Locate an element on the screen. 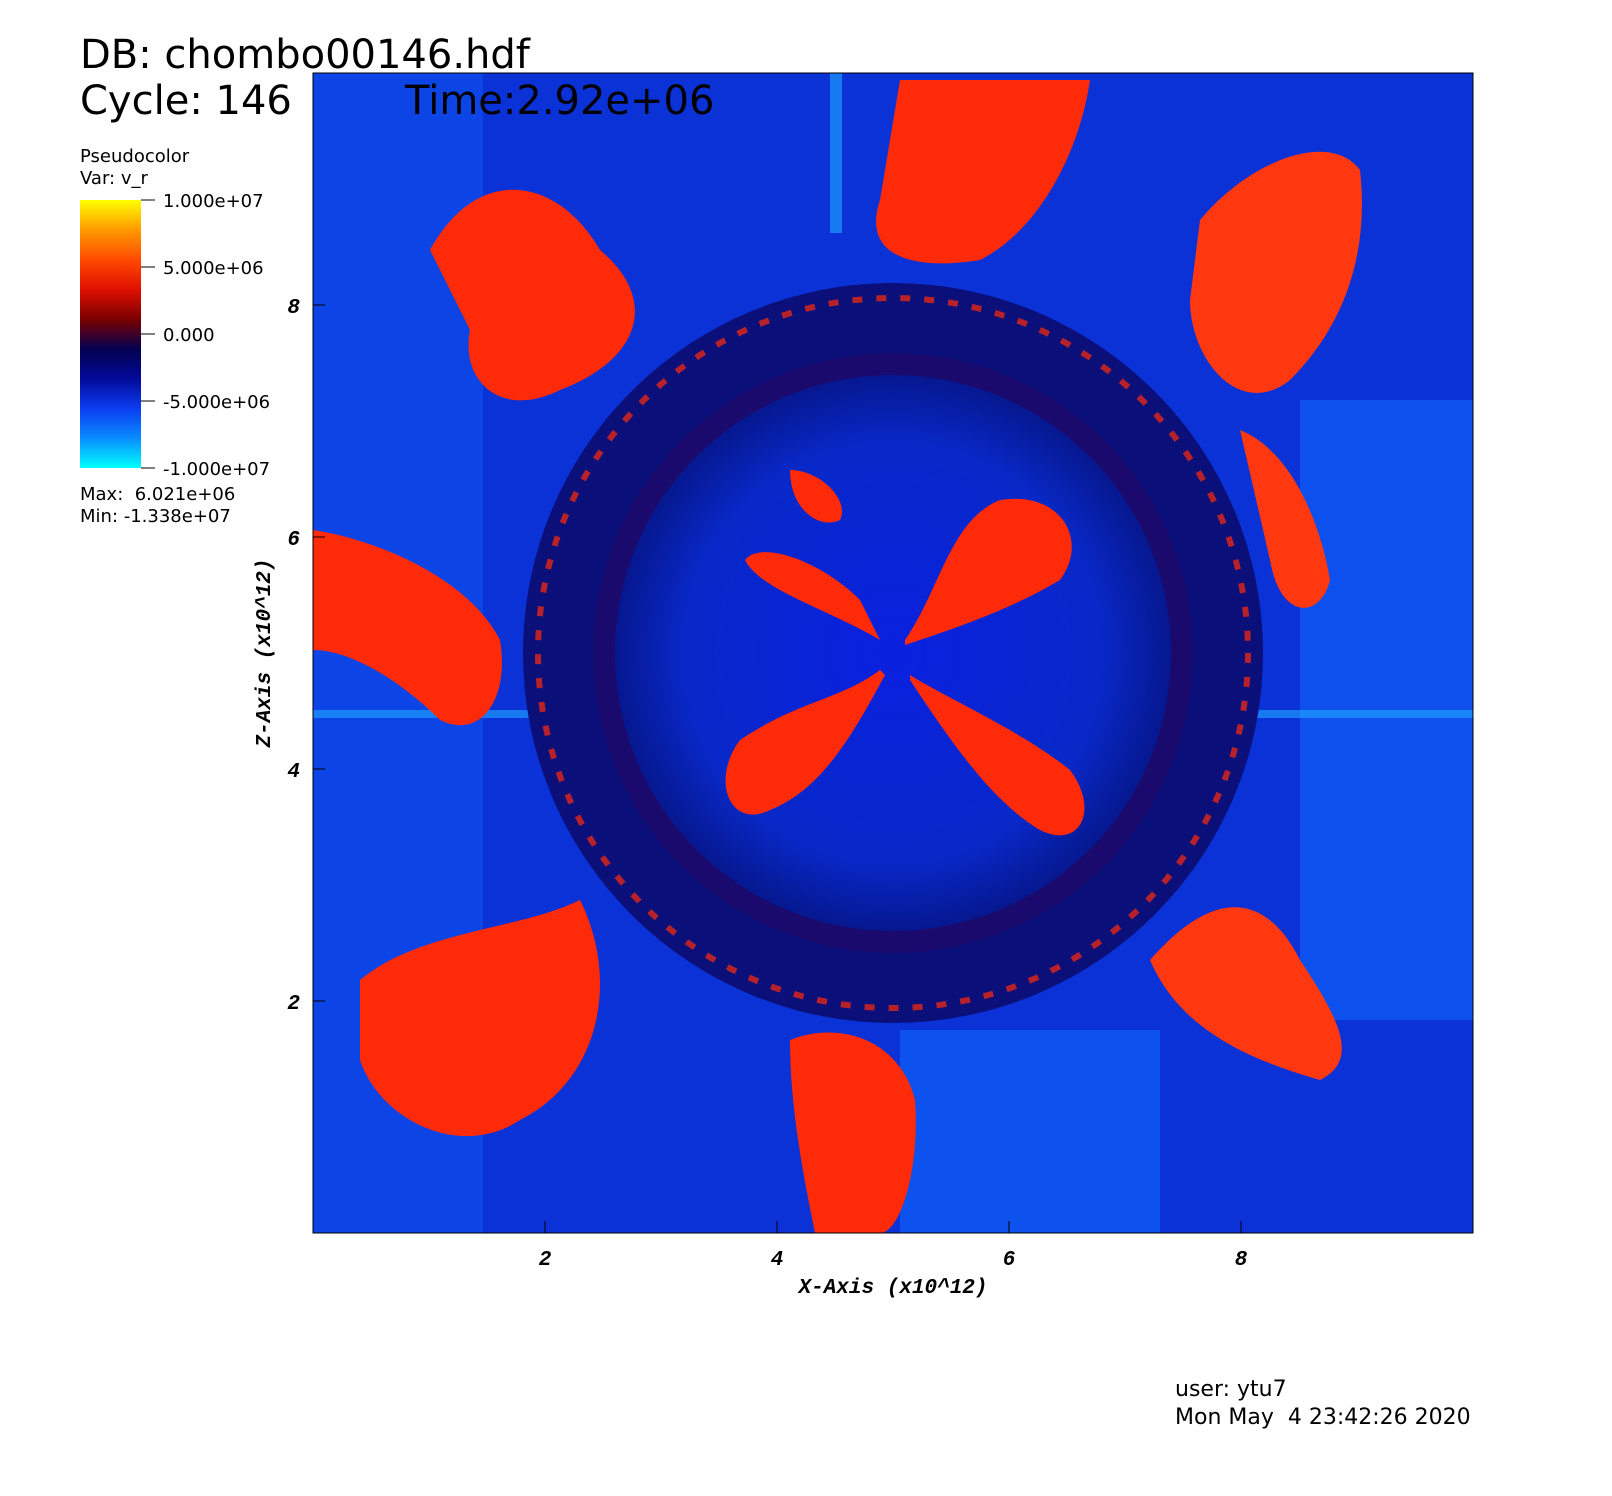  colorbar-tick-label: 5.000e+06 is located at coordinates (213, 268).